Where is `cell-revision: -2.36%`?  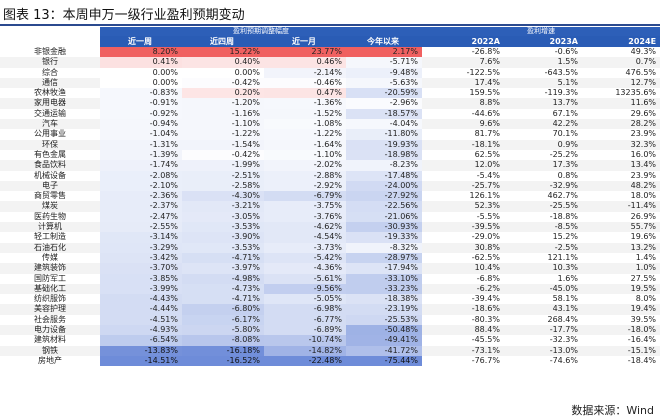
cell-revision: -2.36% is located at coordinates (141, 196).